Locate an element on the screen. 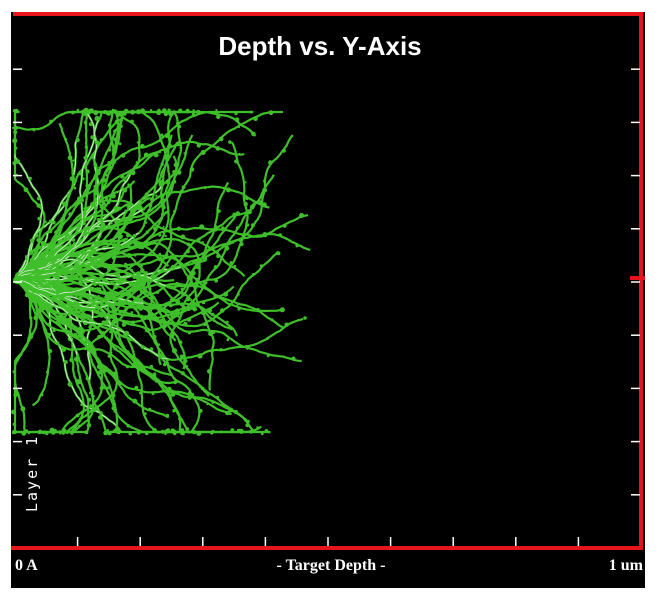 The width and height of the screenshot is (671, 598). ion-track is located at coordinates (44, 200).